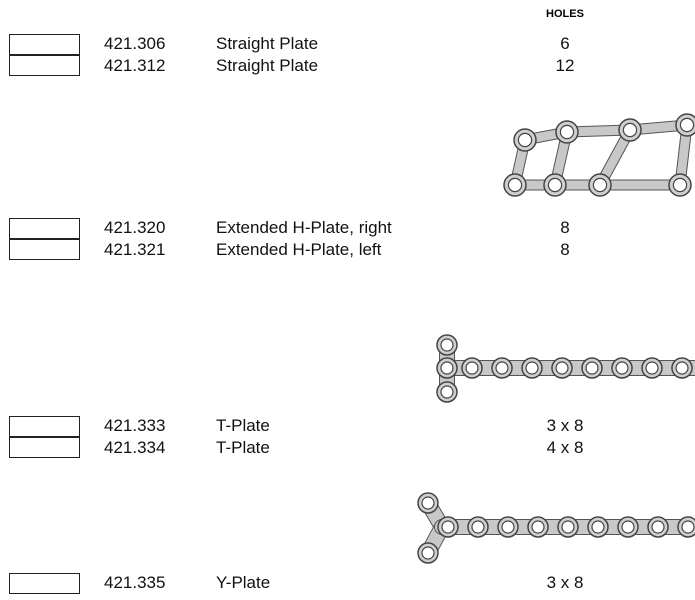 This screenshot has height=600, width=695. I want to click on hole-count: 4 x 8, so click(565, 447).